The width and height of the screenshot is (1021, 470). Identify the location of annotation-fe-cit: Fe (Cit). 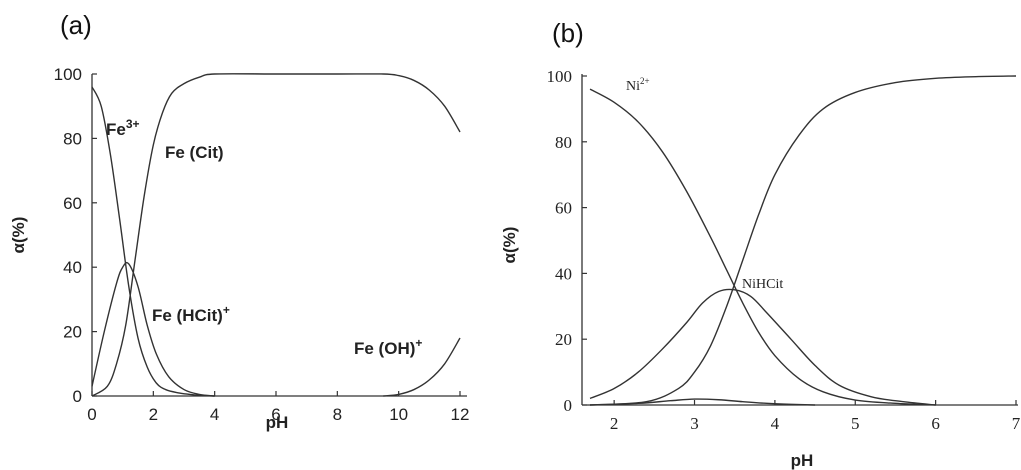
(194, 152).